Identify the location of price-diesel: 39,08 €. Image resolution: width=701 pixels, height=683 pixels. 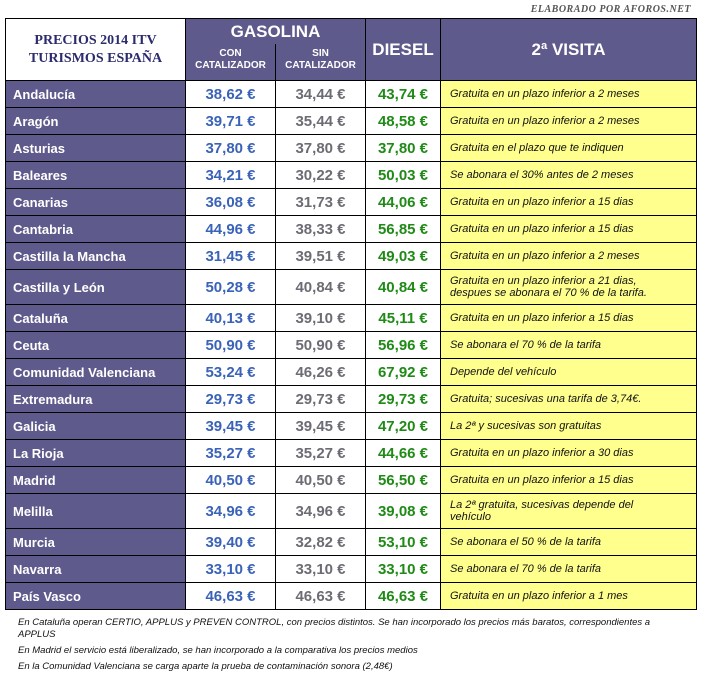
(403, 511).